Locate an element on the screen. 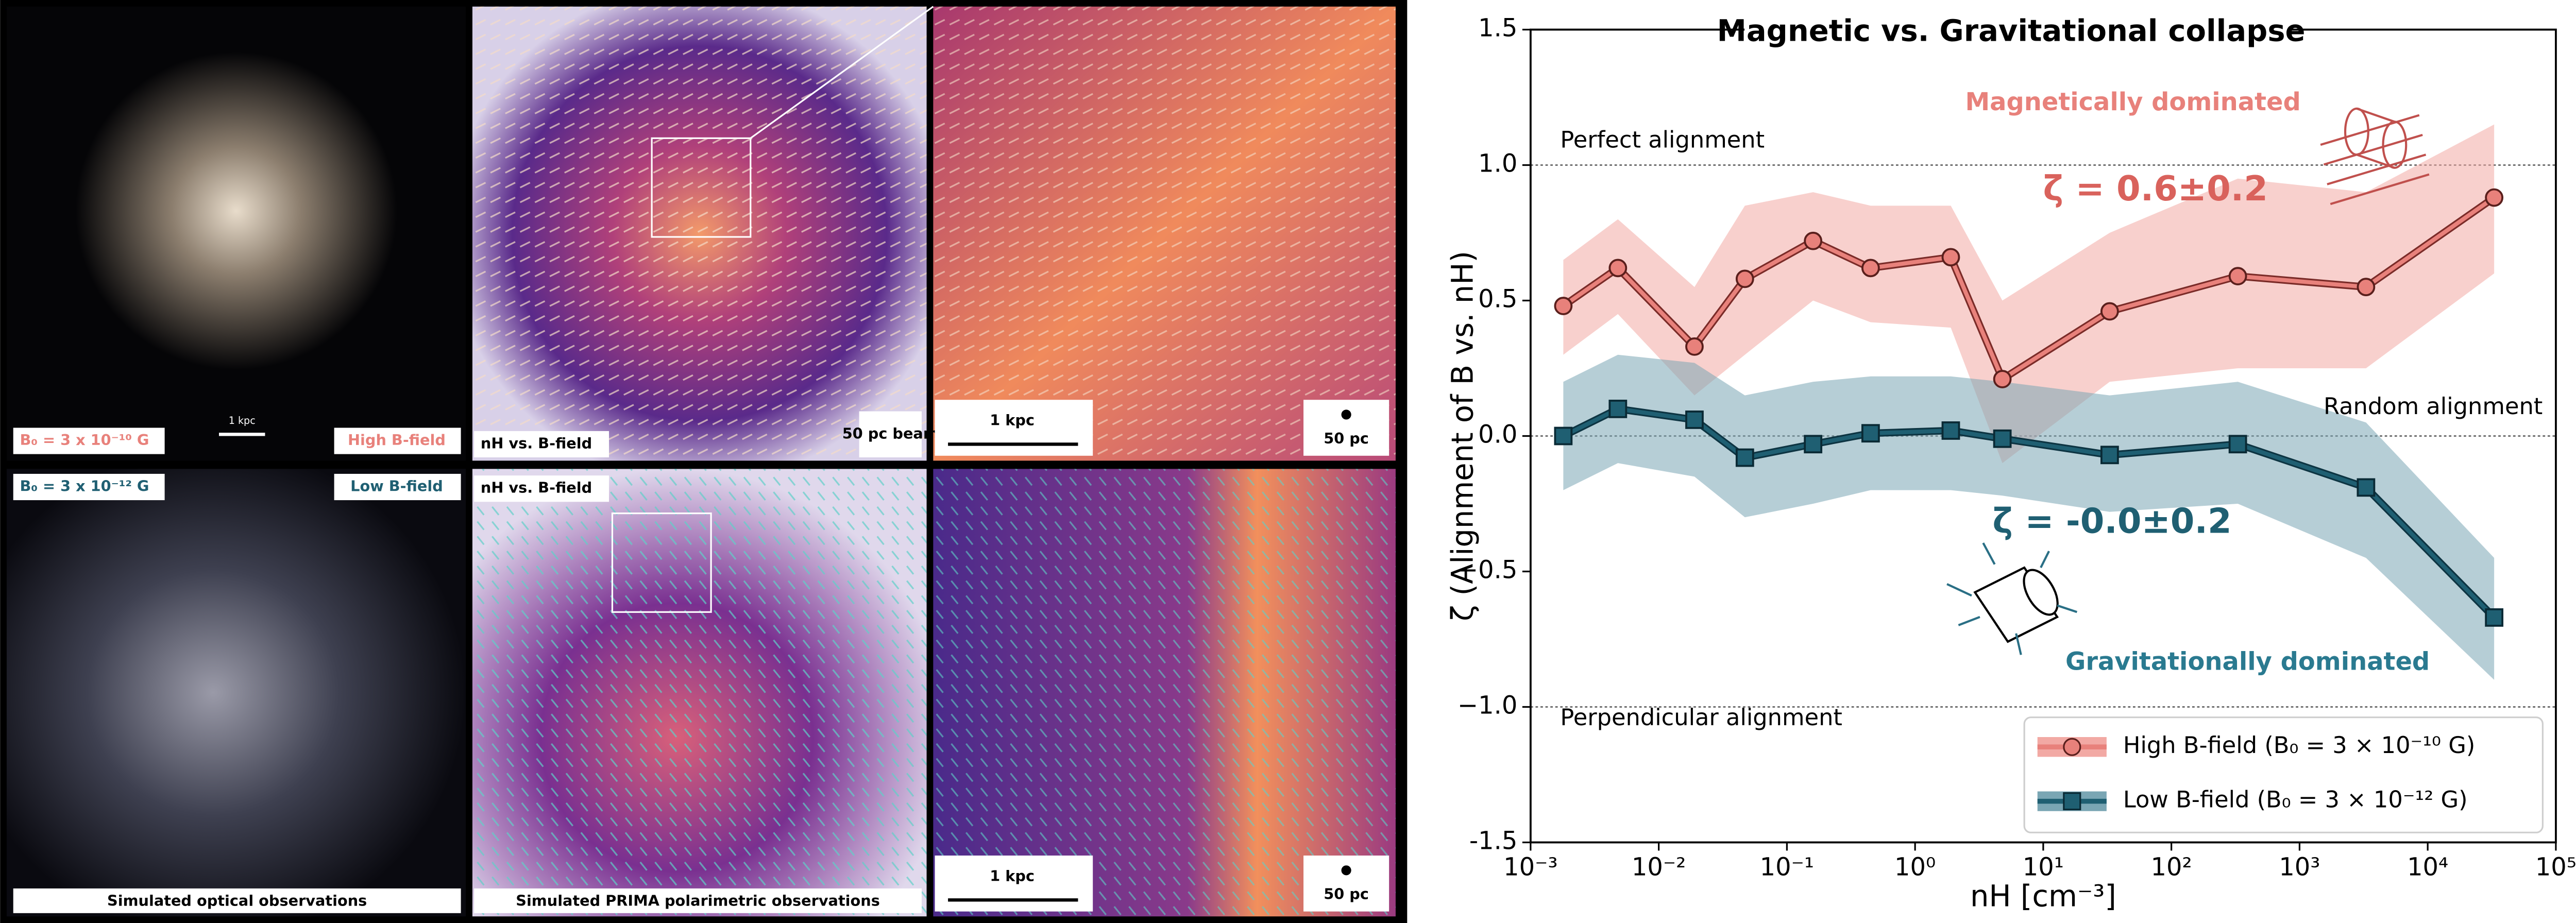  cylinder-gravitational is located at coordinates (2012, 598).